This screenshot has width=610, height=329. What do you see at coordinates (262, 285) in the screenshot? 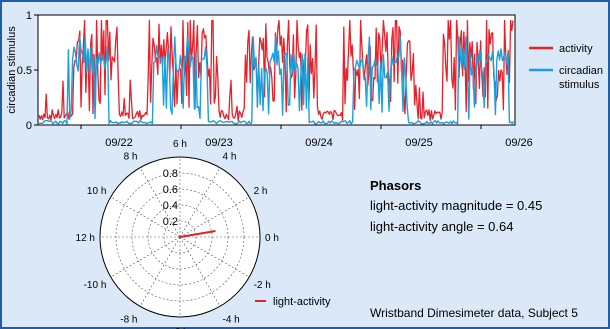
I see `polar-angle-label: -2 h` at bounding box center [262, 285].